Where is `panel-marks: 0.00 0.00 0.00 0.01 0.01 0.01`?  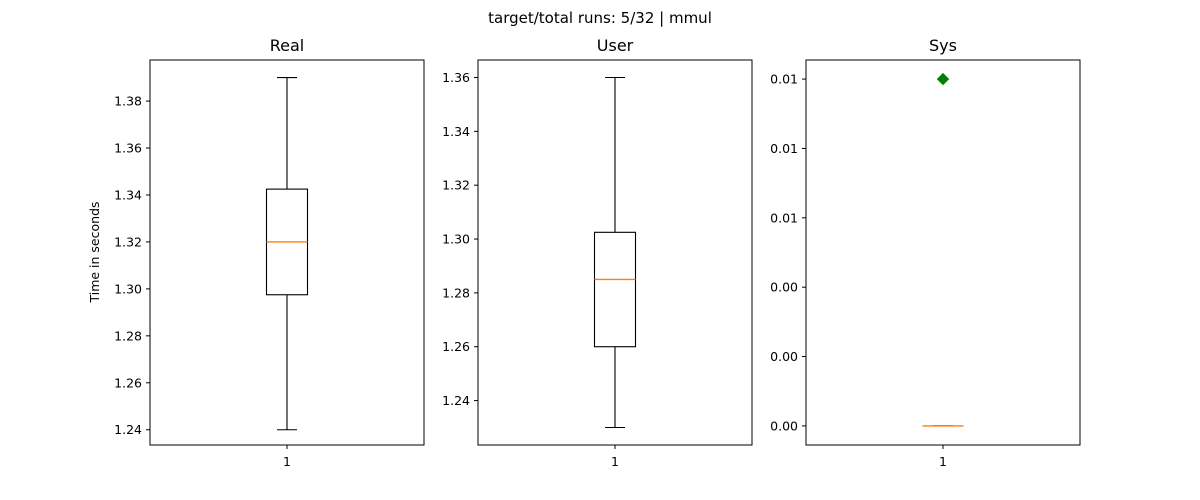
panel-marks: 0.00 0.00 0.00 0.01 0.01 0.01 is located at coordinates (867, 260).